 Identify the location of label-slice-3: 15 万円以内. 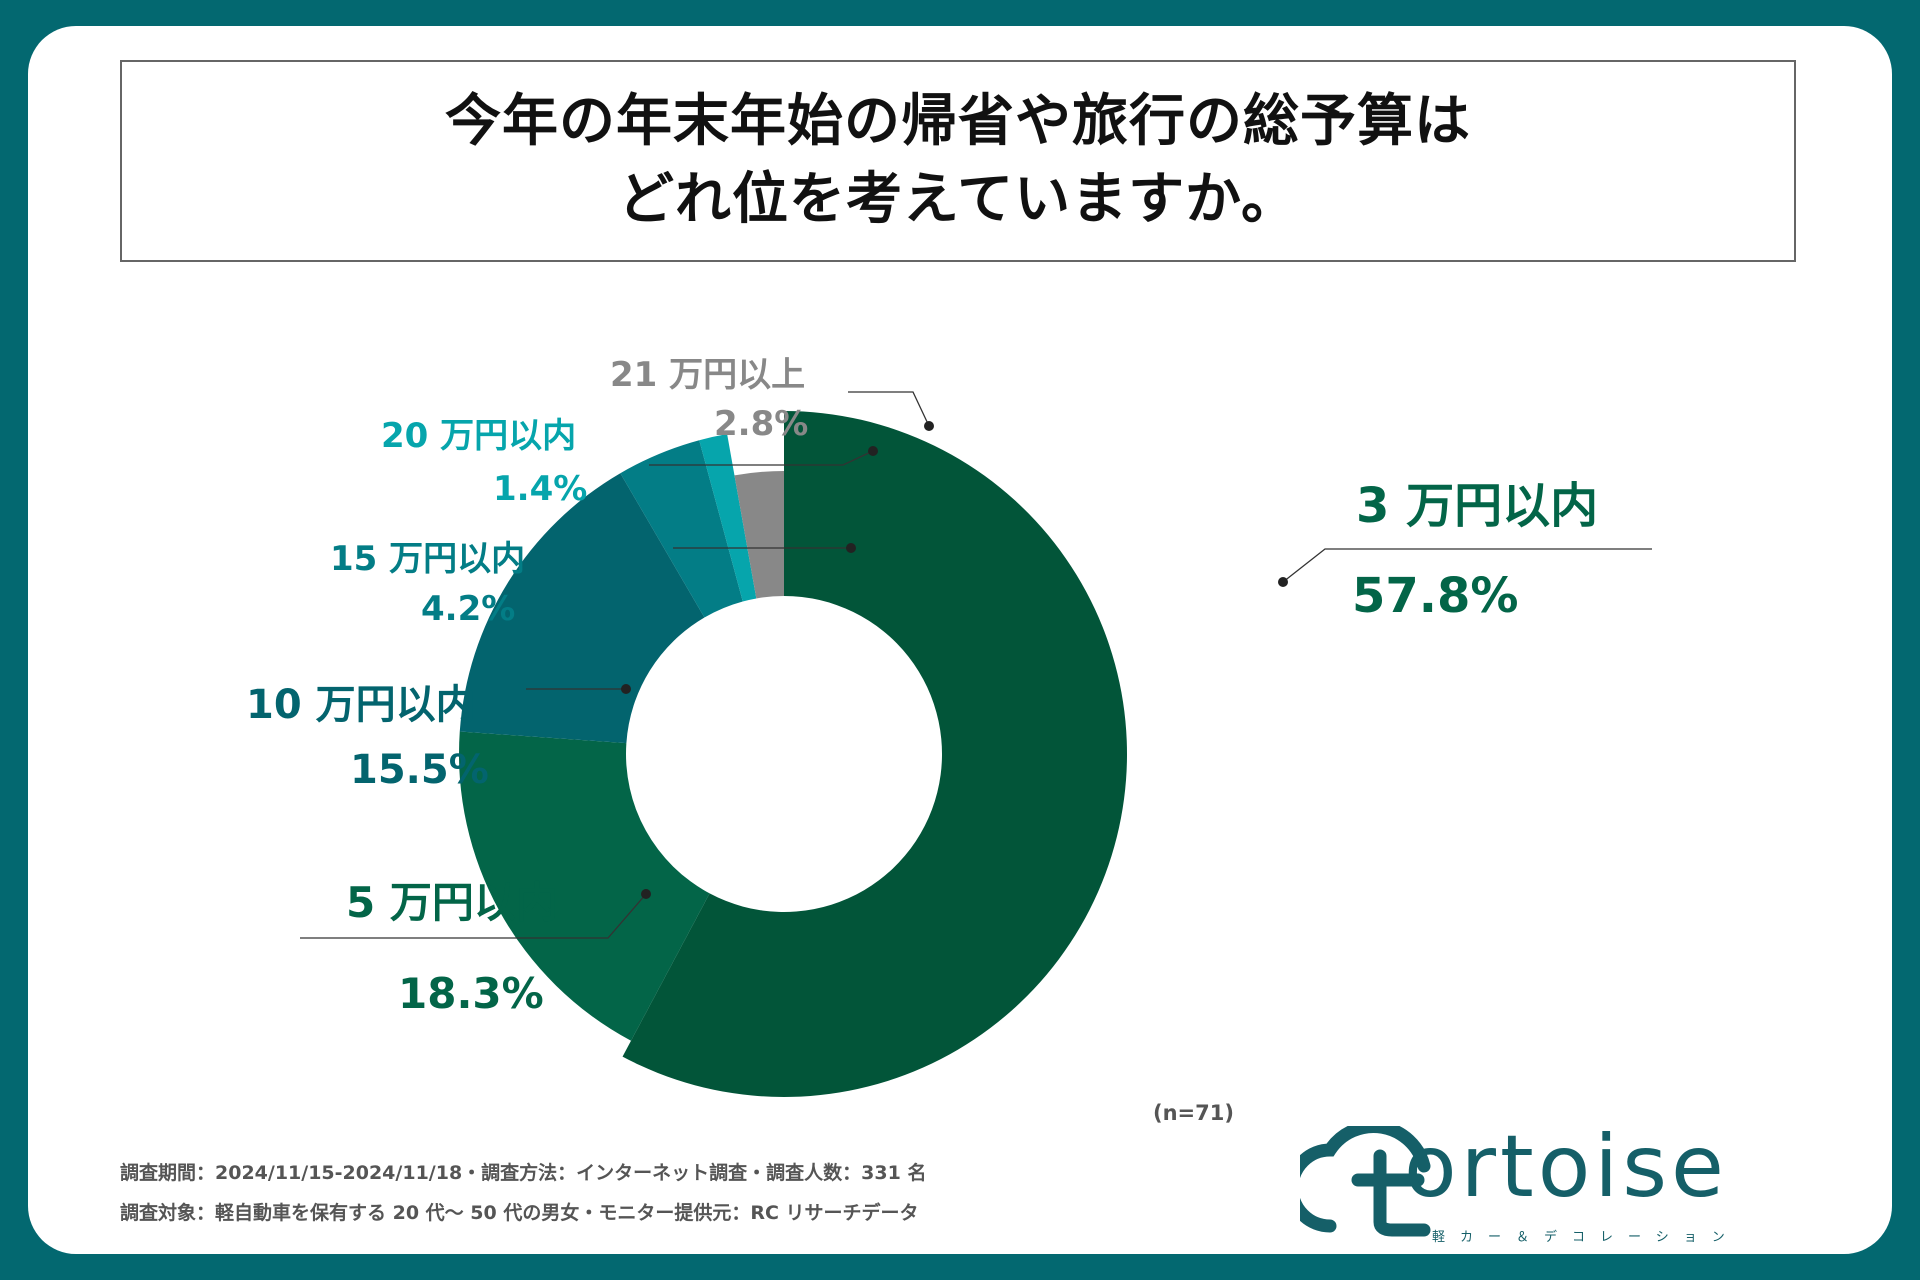
(427, 559).